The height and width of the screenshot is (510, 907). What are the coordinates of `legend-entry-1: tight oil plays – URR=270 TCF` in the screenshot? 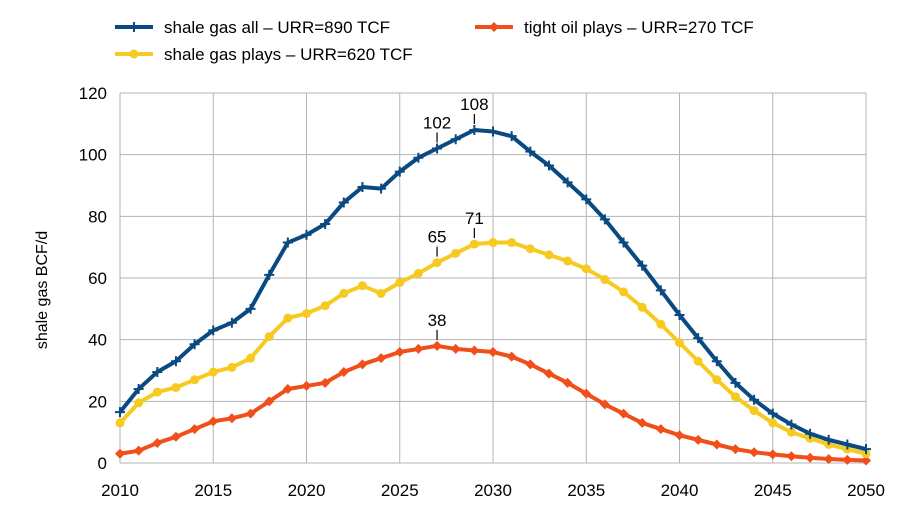 It's located at (614, 27).